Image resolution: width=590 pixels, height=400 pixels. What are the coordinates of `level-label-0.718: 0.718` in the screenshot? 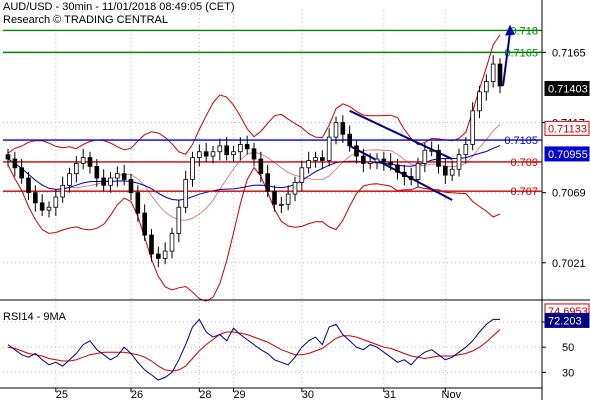 It's located at (524, 31).